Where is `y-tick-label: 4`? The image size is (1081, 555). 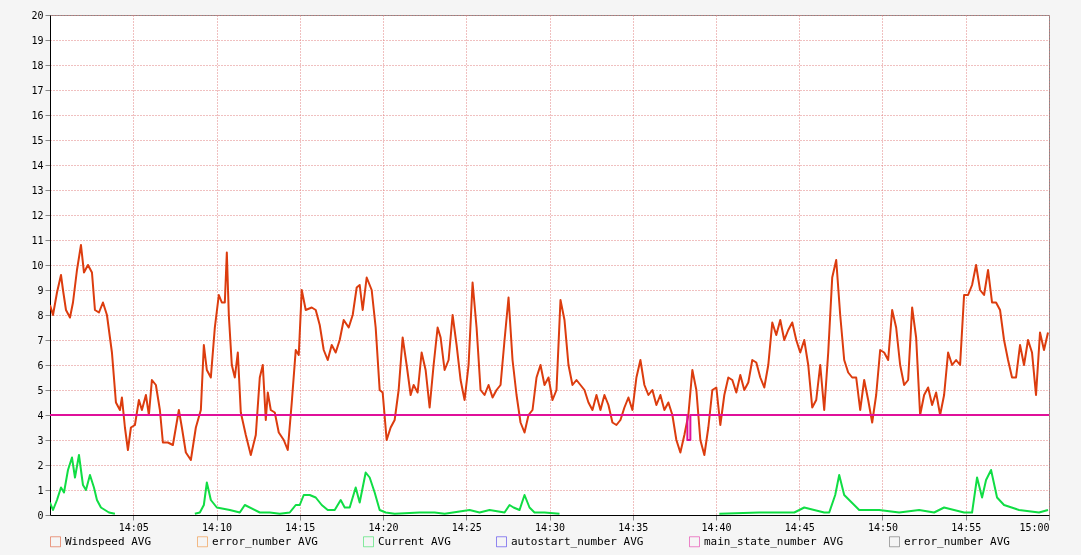 y-tick-label: 4 is located at coordinates (40, 415).